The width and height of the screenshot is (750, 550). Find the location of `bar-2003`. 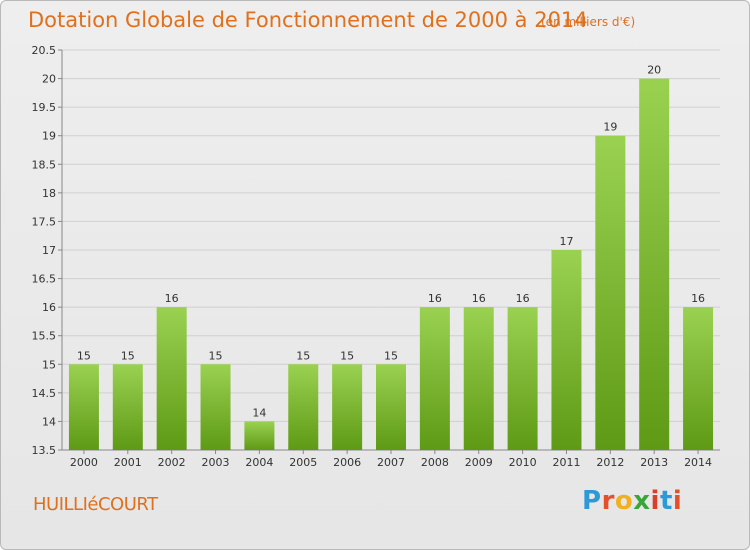

bar-2003 is located at coordinates (215, 407).